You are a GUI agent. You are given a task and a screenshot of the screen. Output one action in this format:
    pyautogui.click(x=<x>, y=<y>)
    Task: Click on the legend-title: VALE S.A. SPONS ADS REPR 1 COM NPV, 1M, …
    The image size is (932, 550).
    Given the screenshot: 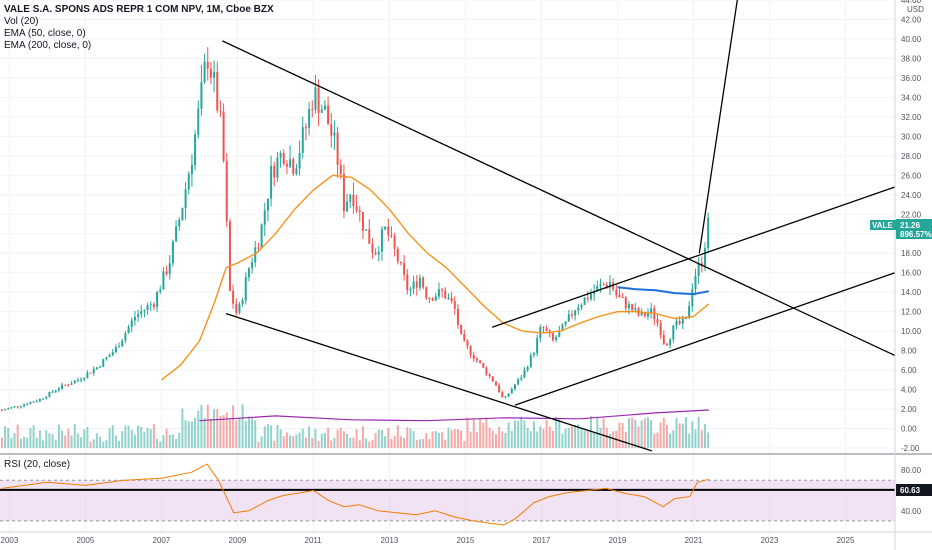 What is the action you would take?
    pyautogui.click(x=139, y=9)
    